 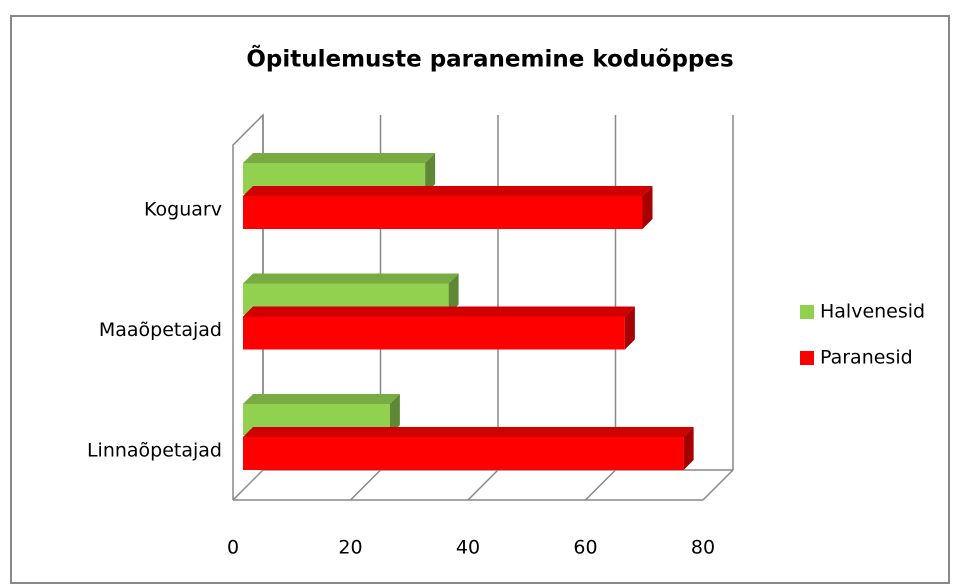 What do you see at coordinates (703, 548) in the screenshot?
I see `x-tick-label: 80` at bounding box center [703, 548].